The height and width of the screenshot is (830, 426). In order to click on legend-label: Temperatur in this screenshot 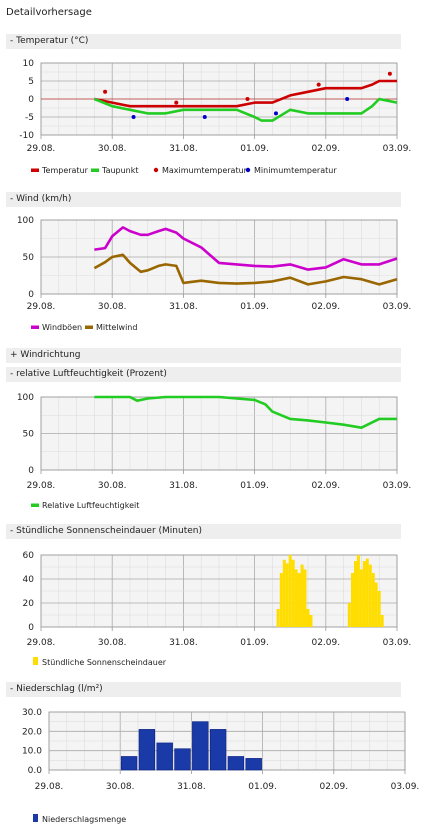, I will do `click(65, 170)`.